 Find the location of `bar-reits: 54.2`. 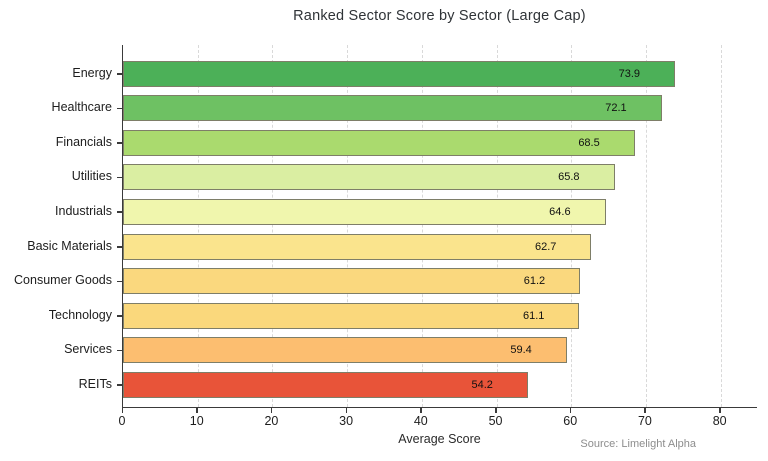

bar-reits: 54.2 is located at coordinates (325, 384).